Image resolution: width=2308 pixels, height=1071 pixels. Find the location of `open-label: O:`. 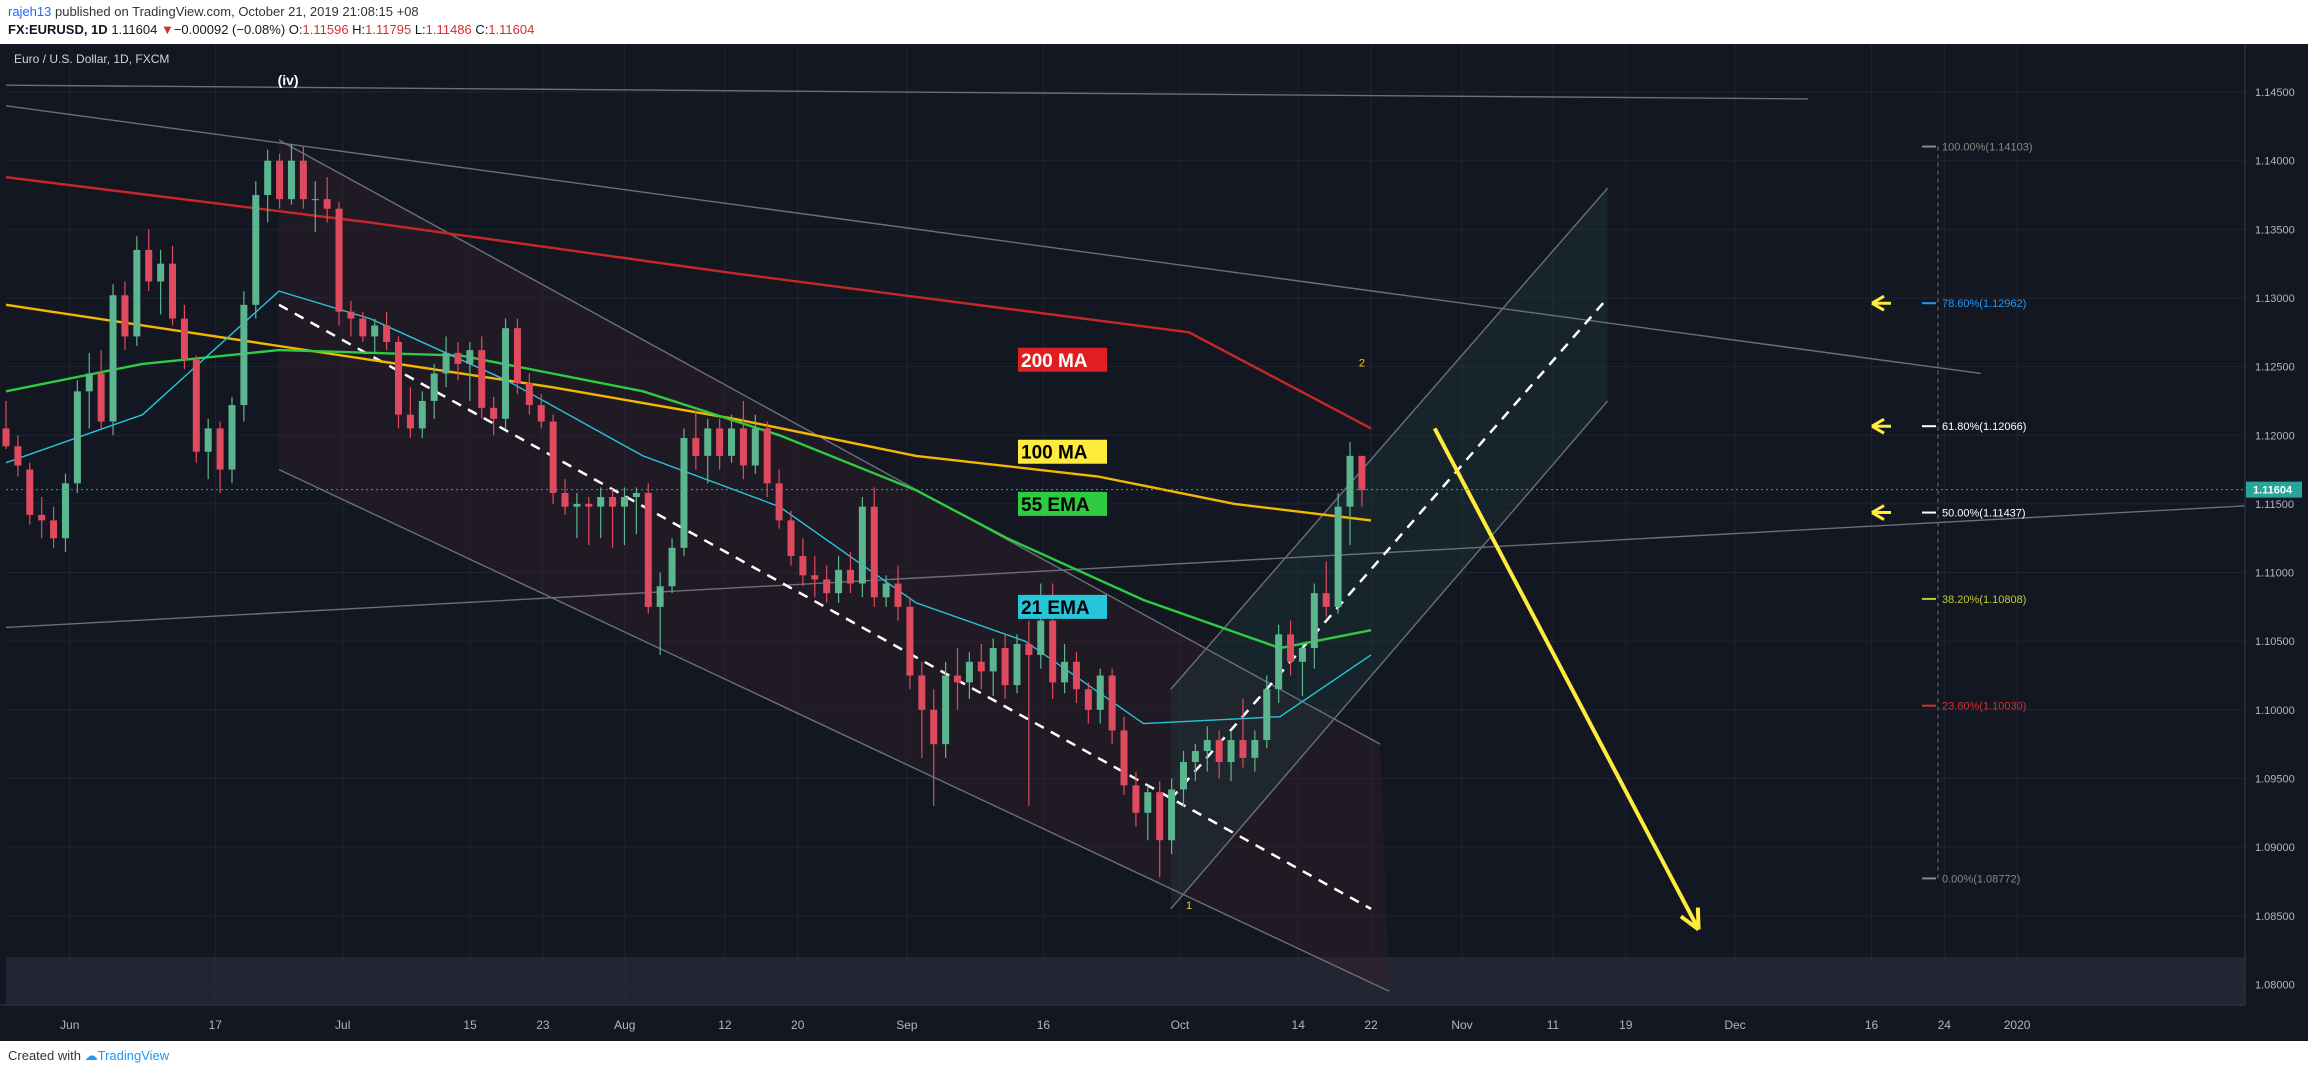

open-label: O: is located at coordinates (295, 29).